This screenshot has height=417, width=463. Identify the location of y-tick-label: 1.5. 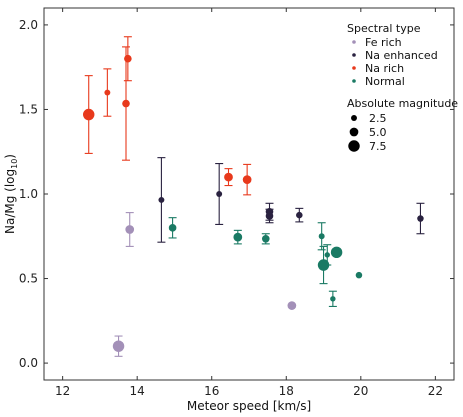
(28, 109).